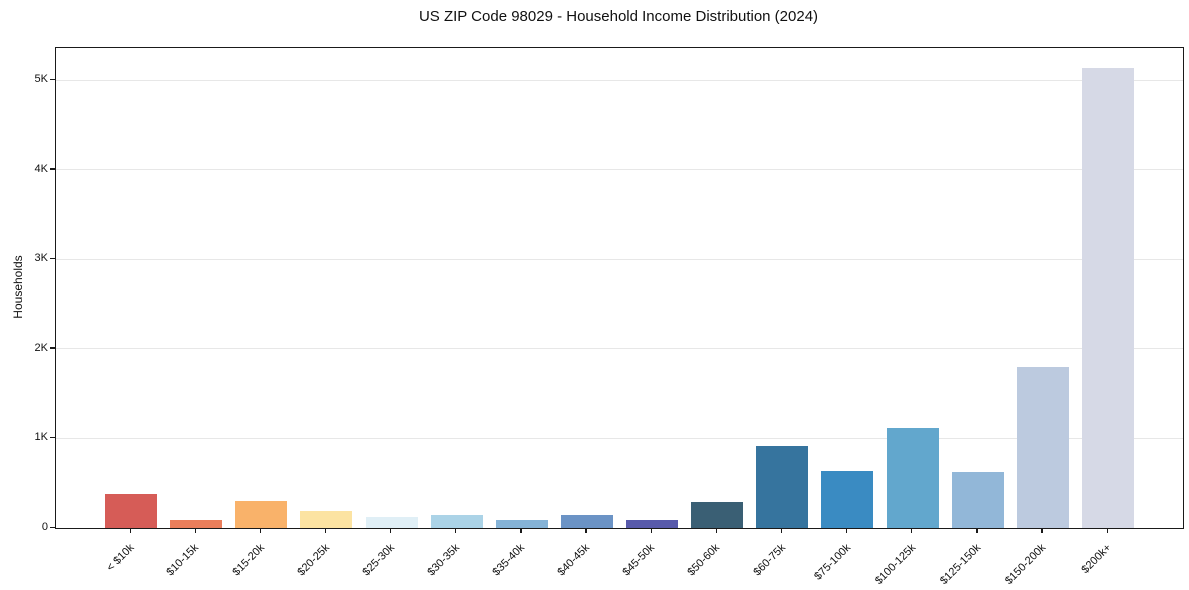  I want to click on x-tick-label: $125-150k, so click(960, 564).